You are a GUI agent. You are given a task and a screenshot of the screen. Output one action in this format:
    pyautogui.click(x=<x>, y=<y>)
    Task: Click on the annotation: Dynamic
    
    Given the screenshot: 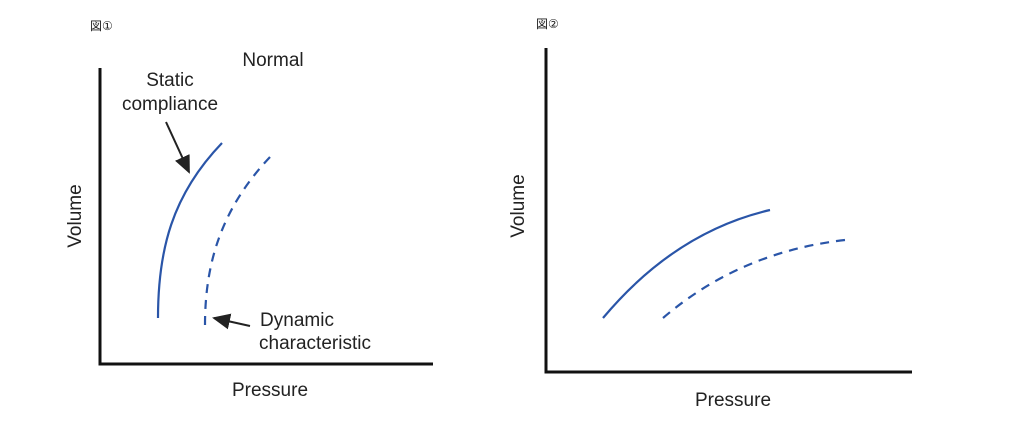 What is the action you would take?
    pyautogui.click(x=297, y=320)
    